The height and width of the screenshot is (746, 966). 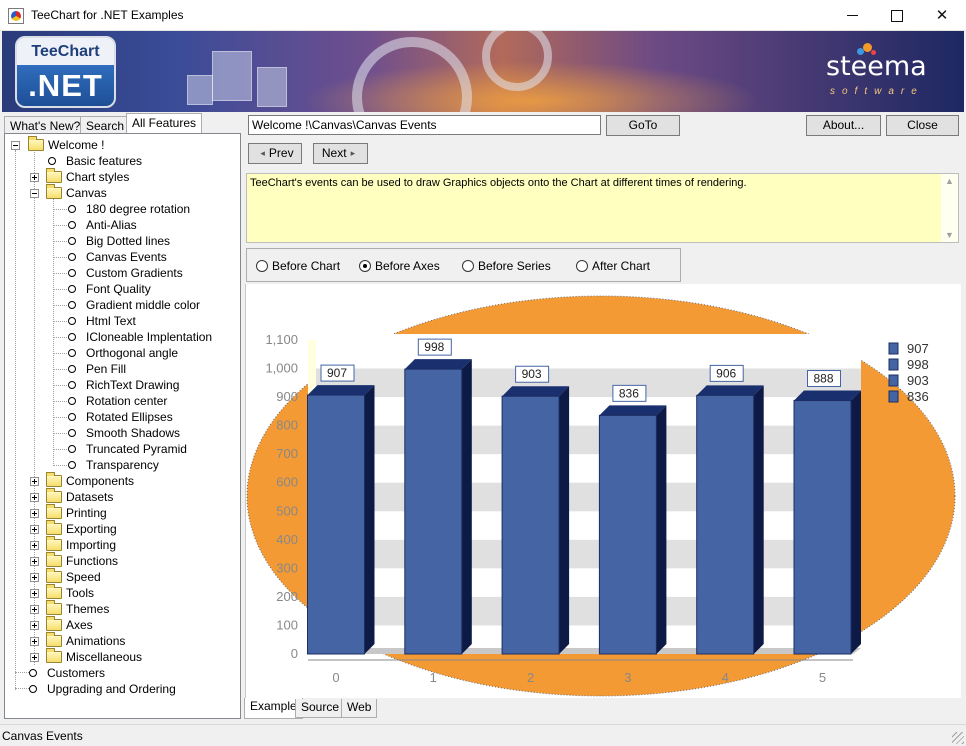 What do you see at coordinates (96, 641) in the screenshot?
I see `tree-item-label: Animations` at bounding box center [96, 641].